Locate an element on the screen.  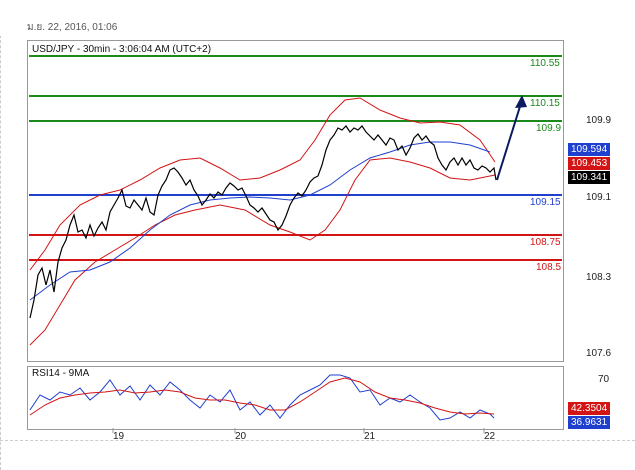
chart-title: USD/JPY - 30min - 3:06:04 AM (UTC+2) is located at coordinates (122, 49).